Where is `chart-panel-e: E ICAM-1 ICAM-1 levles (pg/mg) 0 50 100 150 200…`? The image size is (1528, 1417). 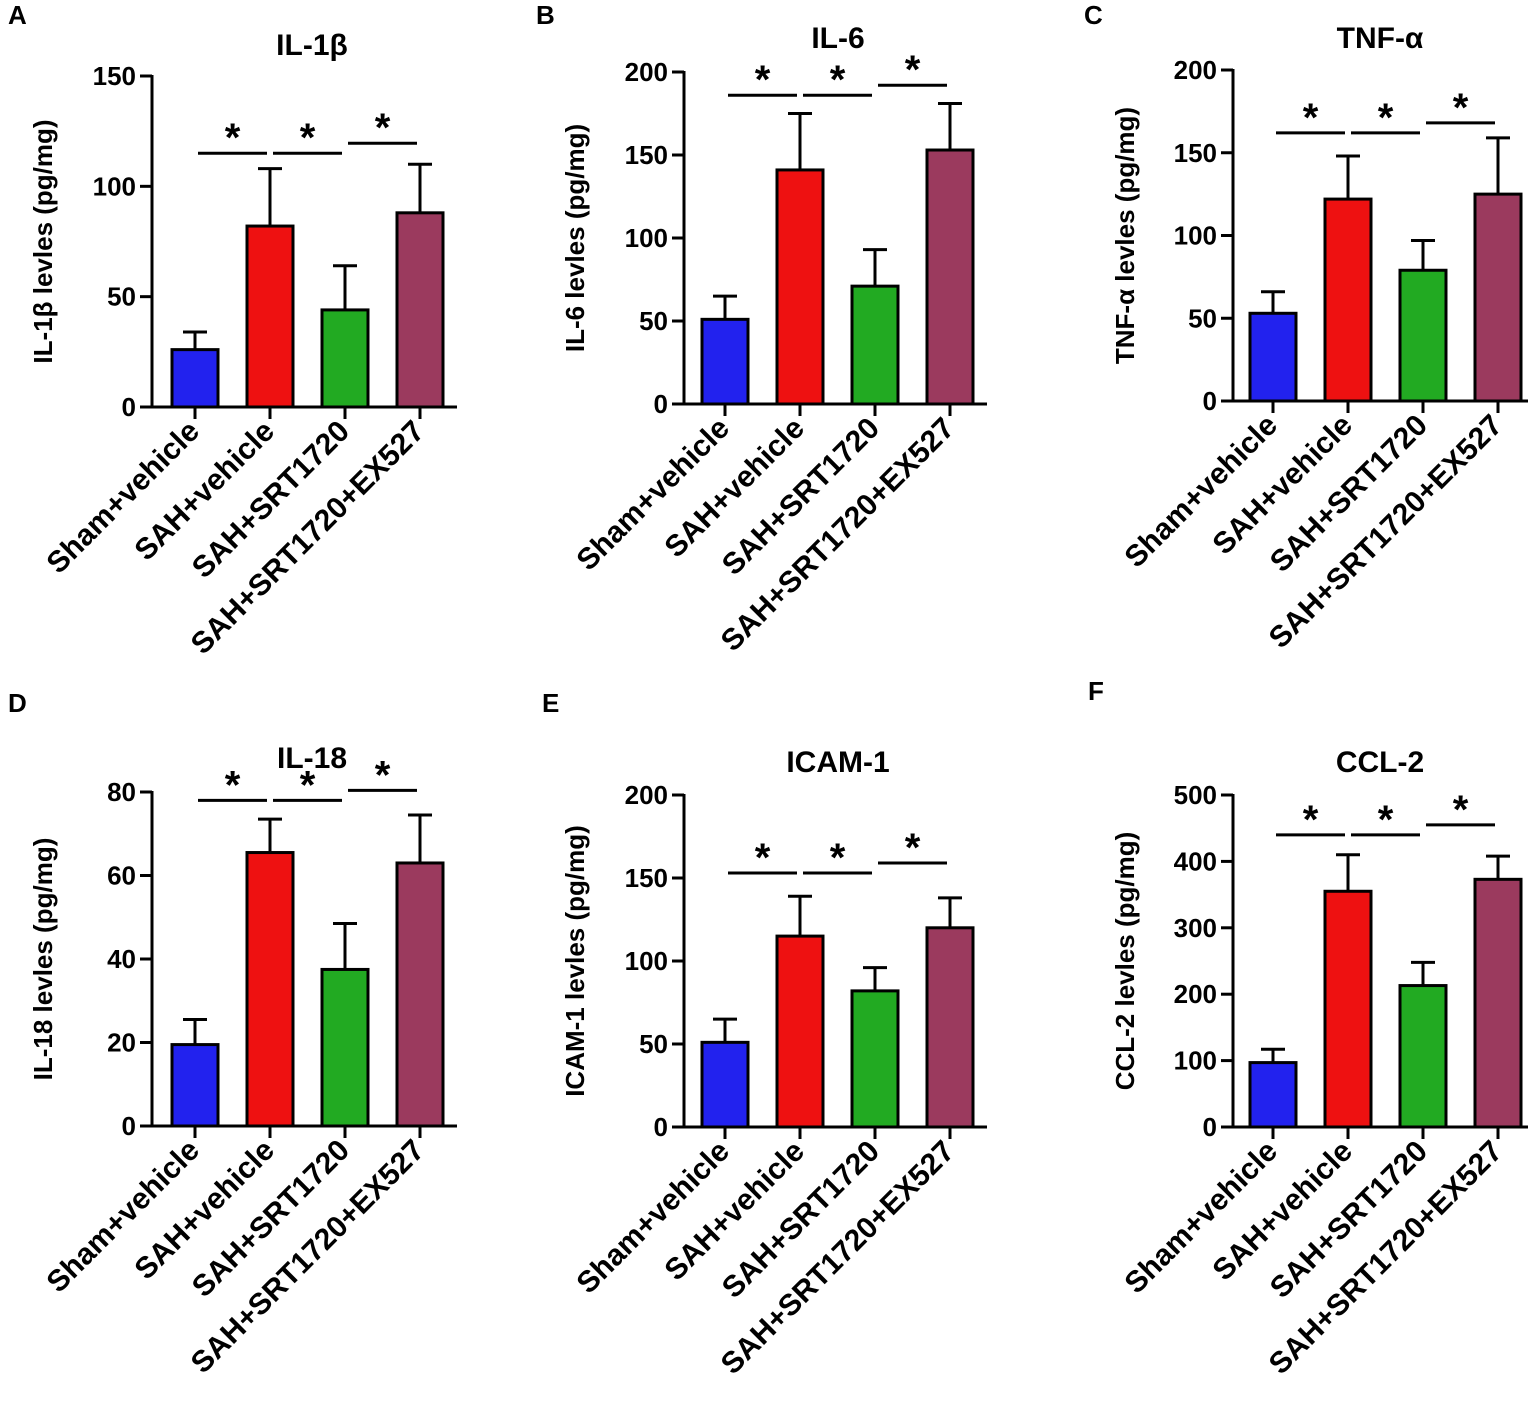
chart-panel-e: E ICAM-1 ICAM-1 levles (pg/mg) 0 50 100 150 200… is located at coordinates (764, 1034).